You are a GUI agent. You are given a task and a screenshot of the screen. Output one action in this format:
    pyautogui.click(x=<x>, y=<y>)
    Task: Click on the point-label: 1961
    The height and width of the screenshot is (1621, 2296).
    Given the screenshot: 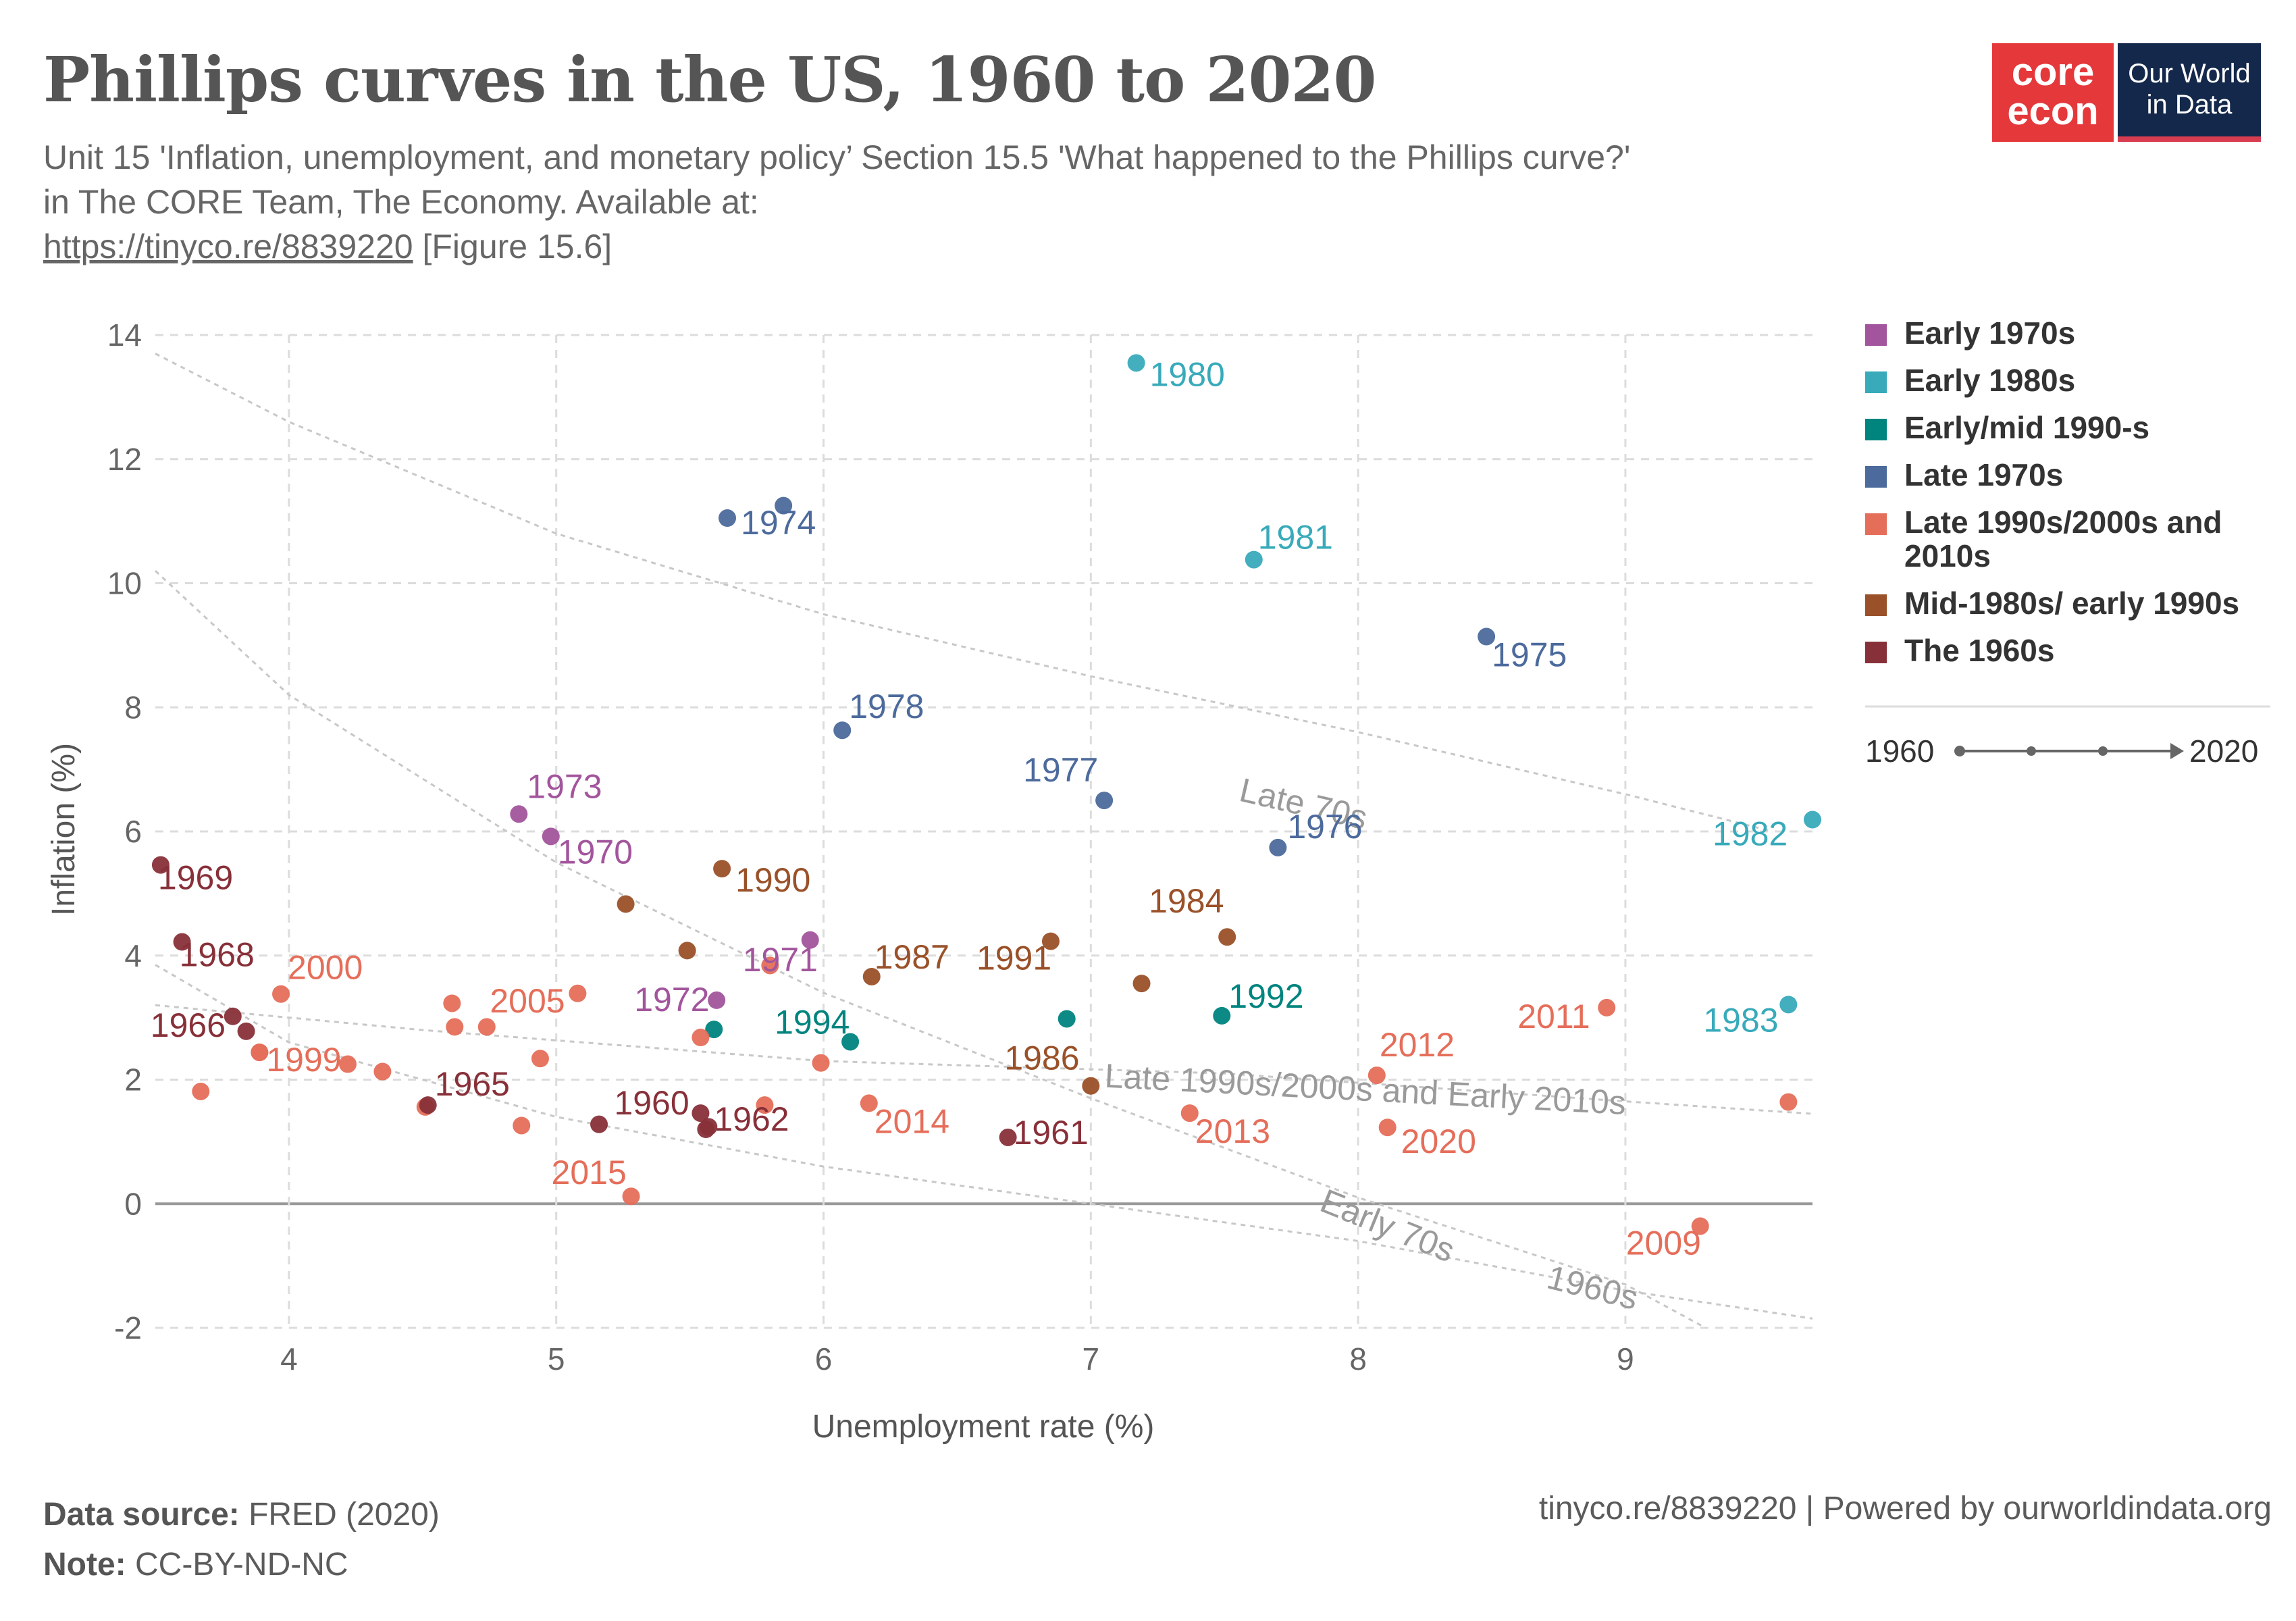 What is the action you would take?
    pyautogui.click(x=1051, y=1133)
    